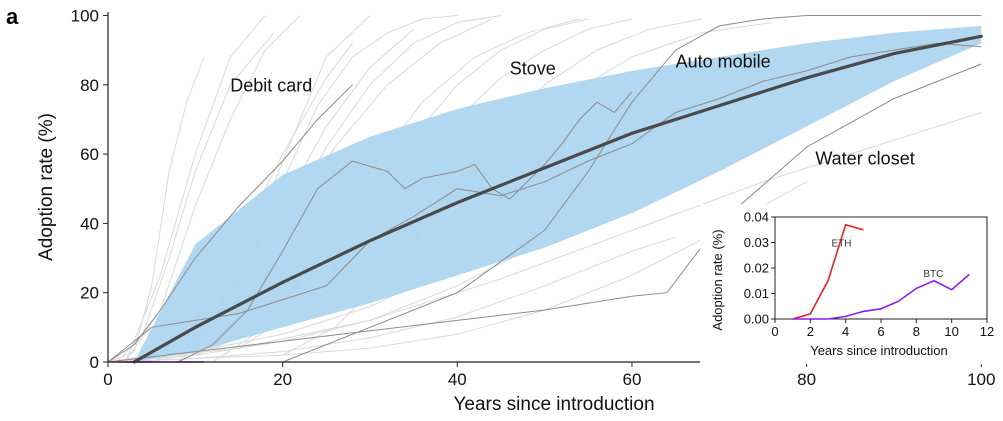 This screenshot has width=1003, height=421. I want to click on y-tick-label: 20, so click(89, 293).